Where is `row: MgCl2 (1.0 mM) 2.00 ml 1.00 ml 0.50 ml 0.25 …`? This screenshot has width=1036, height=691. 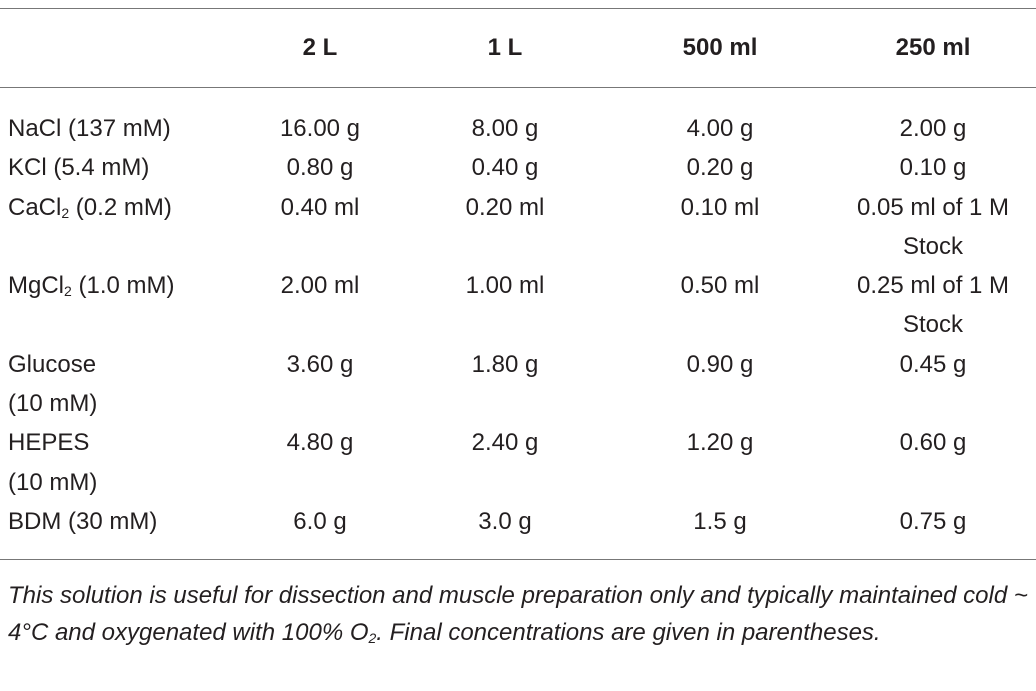
row: MgCl2 (1.0 mM) 2.00 ml 1.00 ml 0.50 ml 0.25 … is located at coordinates (518, 305).